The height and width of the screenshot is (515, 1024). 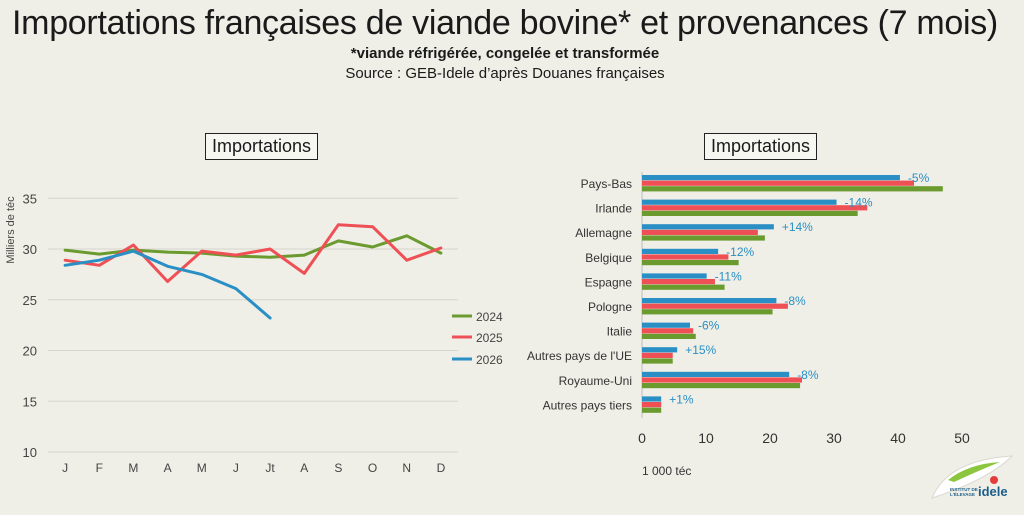 What do you see at coordinates (974, 472) in the screenshot?
I see `logo-swoosh-icon` at bounding box center [974, 472].